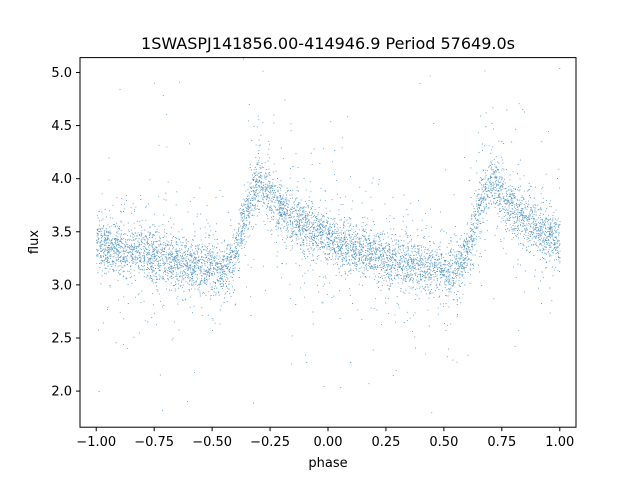  I want to click on y-tick-label: 3.0, so click(61, 285).